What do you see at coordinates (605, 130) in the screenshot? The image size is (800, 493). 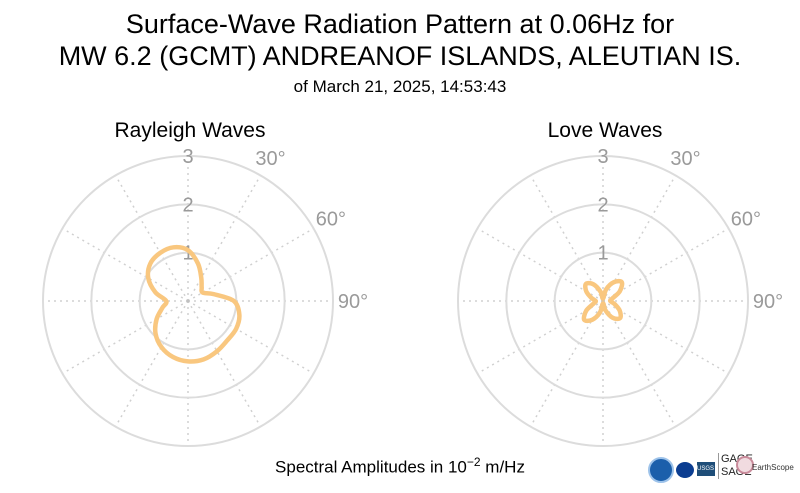 I see `love-plot-title: Love Waves` at bounding box center [605, 130].